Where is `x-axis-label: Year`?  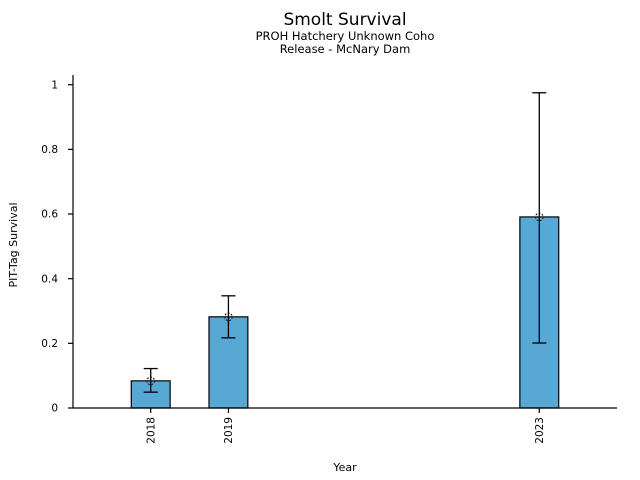 x-axis-label: Year is located at coordinates (344, 467).